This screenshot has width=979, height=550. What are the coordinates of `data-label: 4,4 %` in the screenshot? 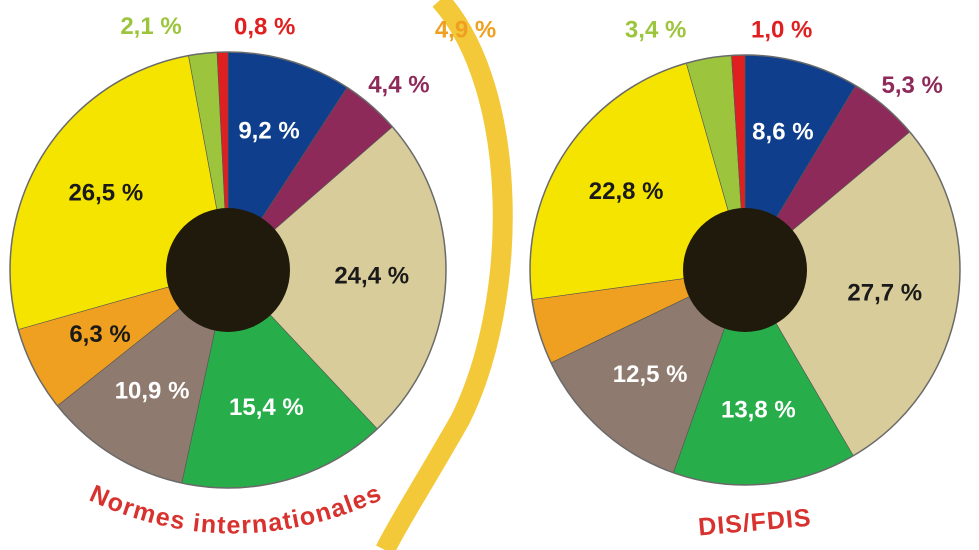 It's located at (398, 84).